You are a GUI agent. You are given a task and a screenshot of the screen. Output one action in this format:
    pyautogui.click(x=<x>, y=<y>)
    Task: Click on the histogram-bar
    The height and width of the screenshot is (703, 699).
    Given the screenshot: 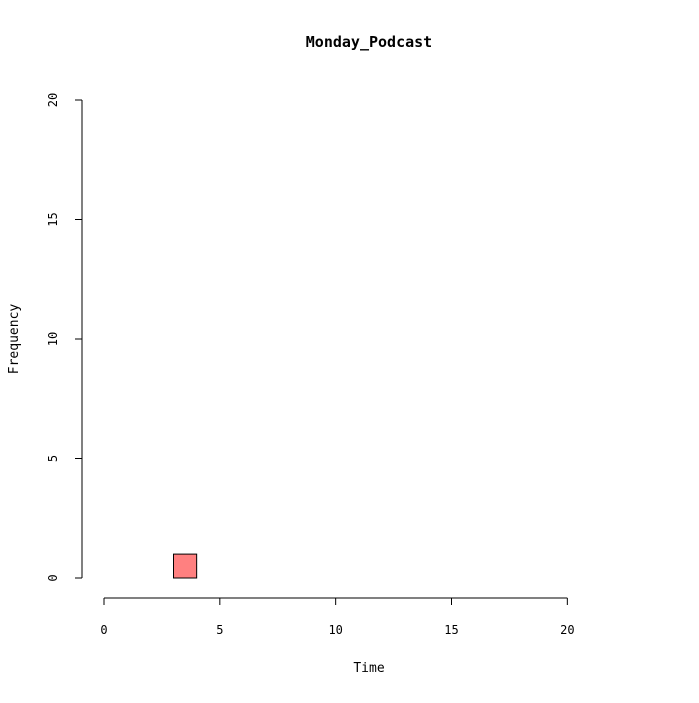 What is the action you would take?
    pyautogui.click(x=185, y=566)
    